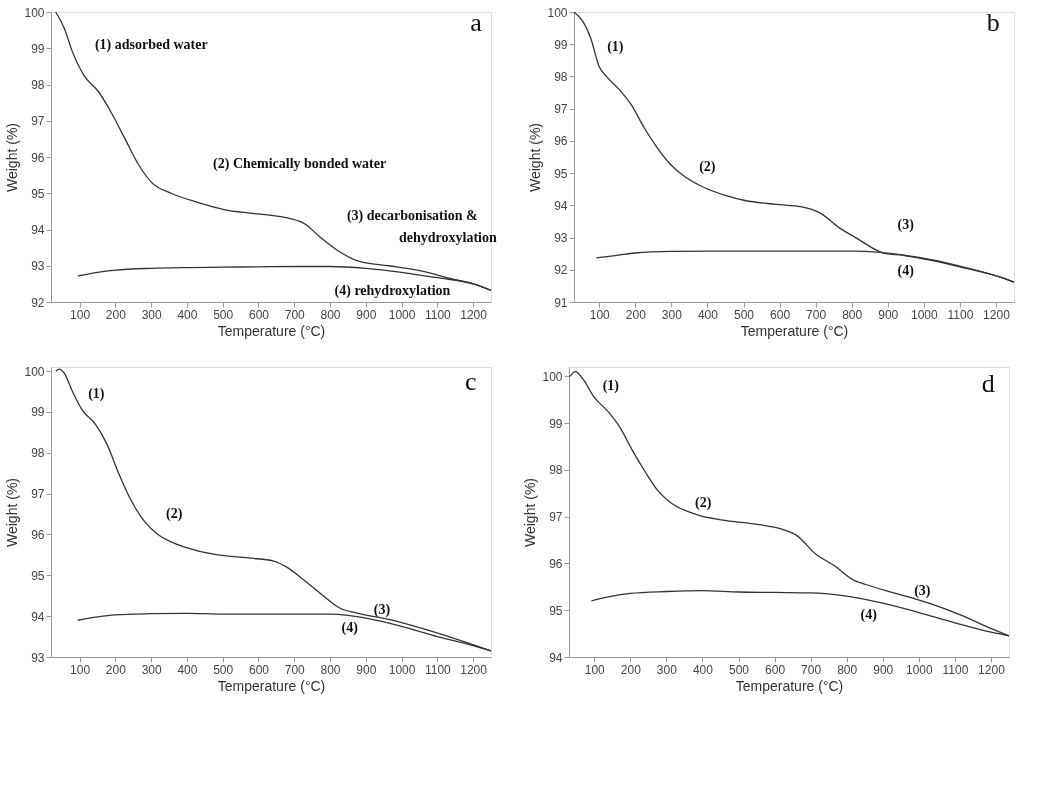 This screenshot has height=807, width=1062. I want to click on annotation: (1) adsorbed water, so click(151, 44).